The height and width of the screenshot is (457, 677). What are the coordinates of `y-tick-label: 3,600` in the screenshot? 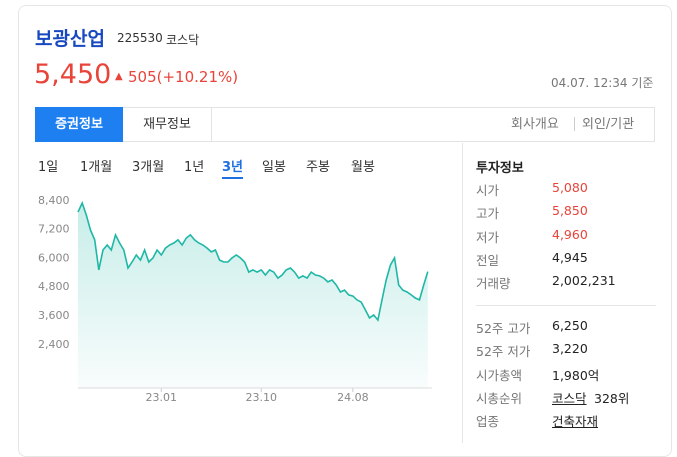 It's located at (54, 315).